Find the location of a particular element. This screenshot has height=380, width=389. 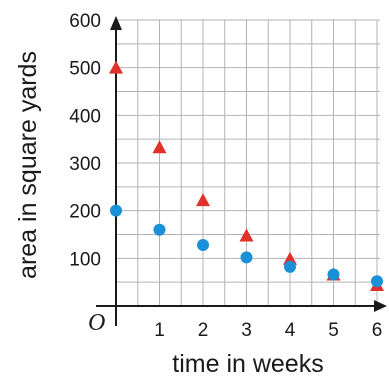

x-tick-label: 2 is located at coordinates (203, 330).